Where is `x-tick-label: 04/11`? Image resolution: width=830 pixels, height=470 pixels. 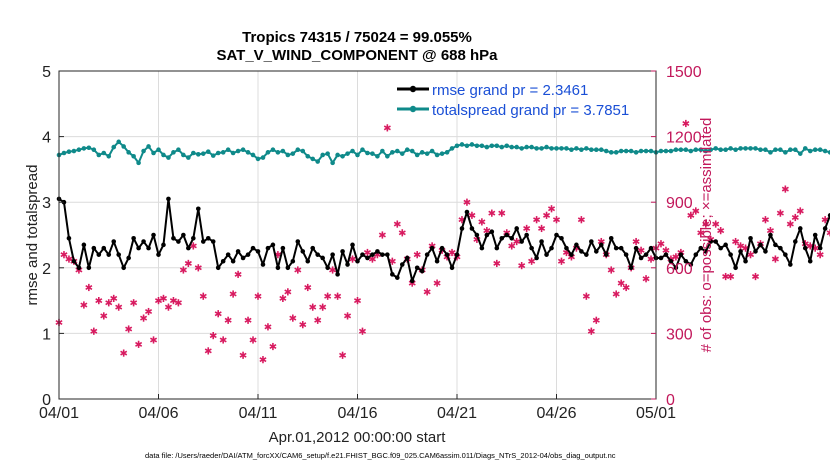 x-tick-label: 04/11 is located at coordinates (258, 413).